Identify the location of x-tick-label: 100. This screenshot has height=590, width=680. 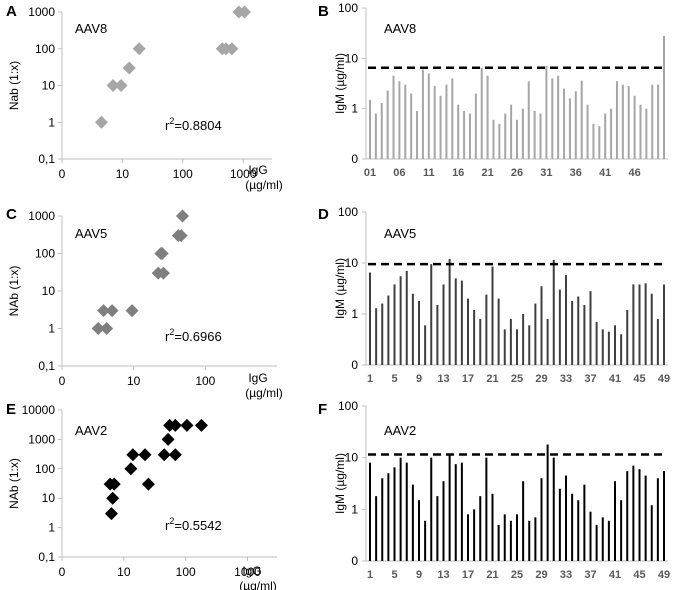
(183, 174).